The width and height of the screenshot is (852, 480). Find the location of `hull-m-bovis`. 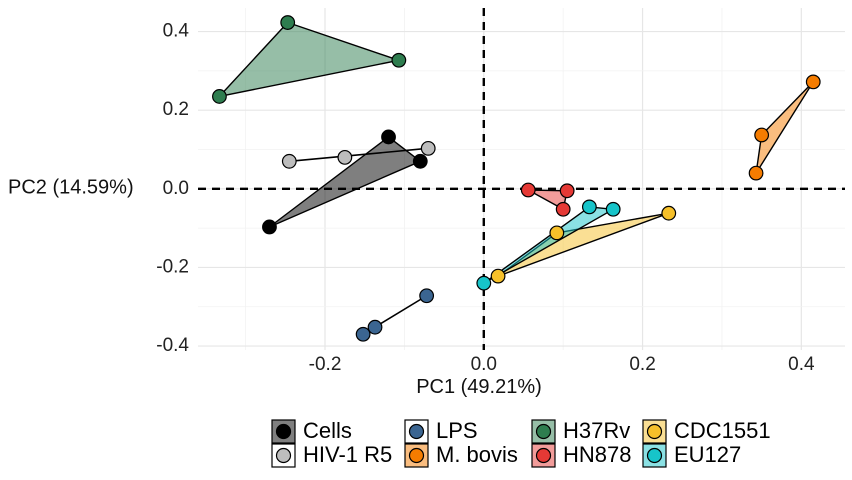

hull-m-bovis is located at coordinates (784, 127).